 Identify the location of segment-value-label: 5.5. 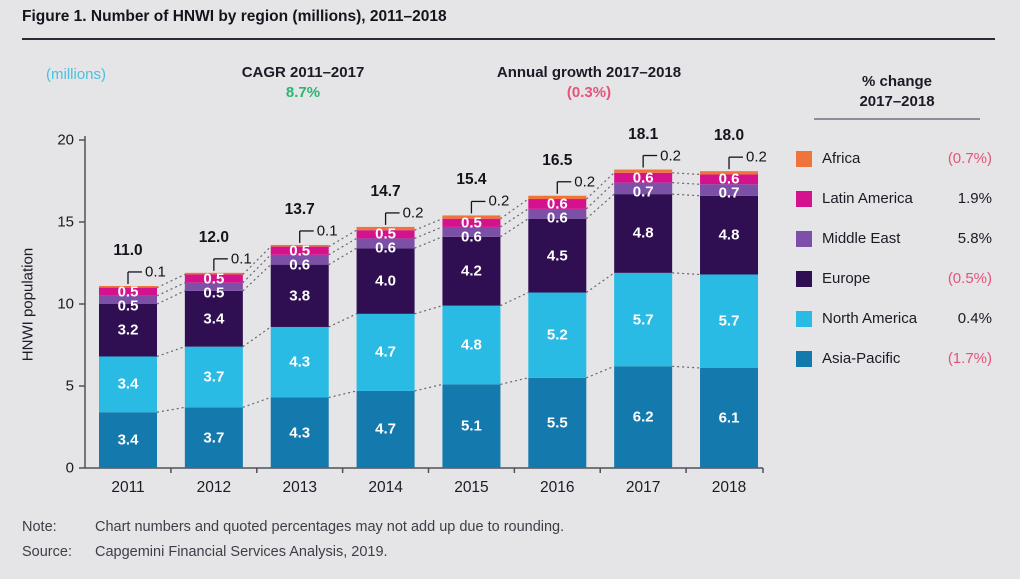
(557, 423).